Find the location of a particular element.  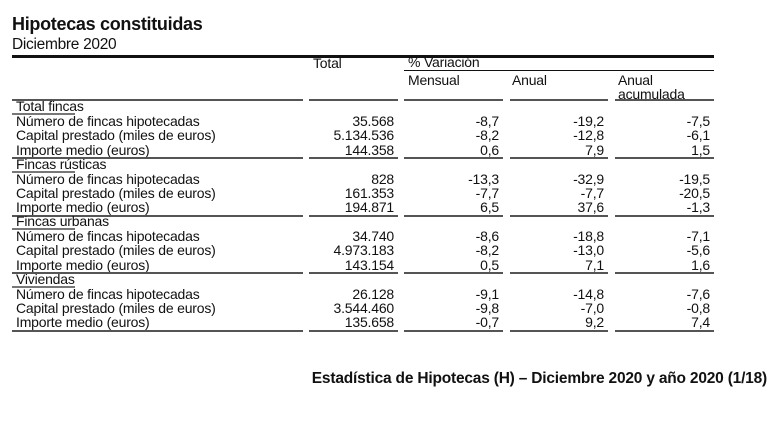

cell-anual: -13,0 is located at coordinates (588, 250).